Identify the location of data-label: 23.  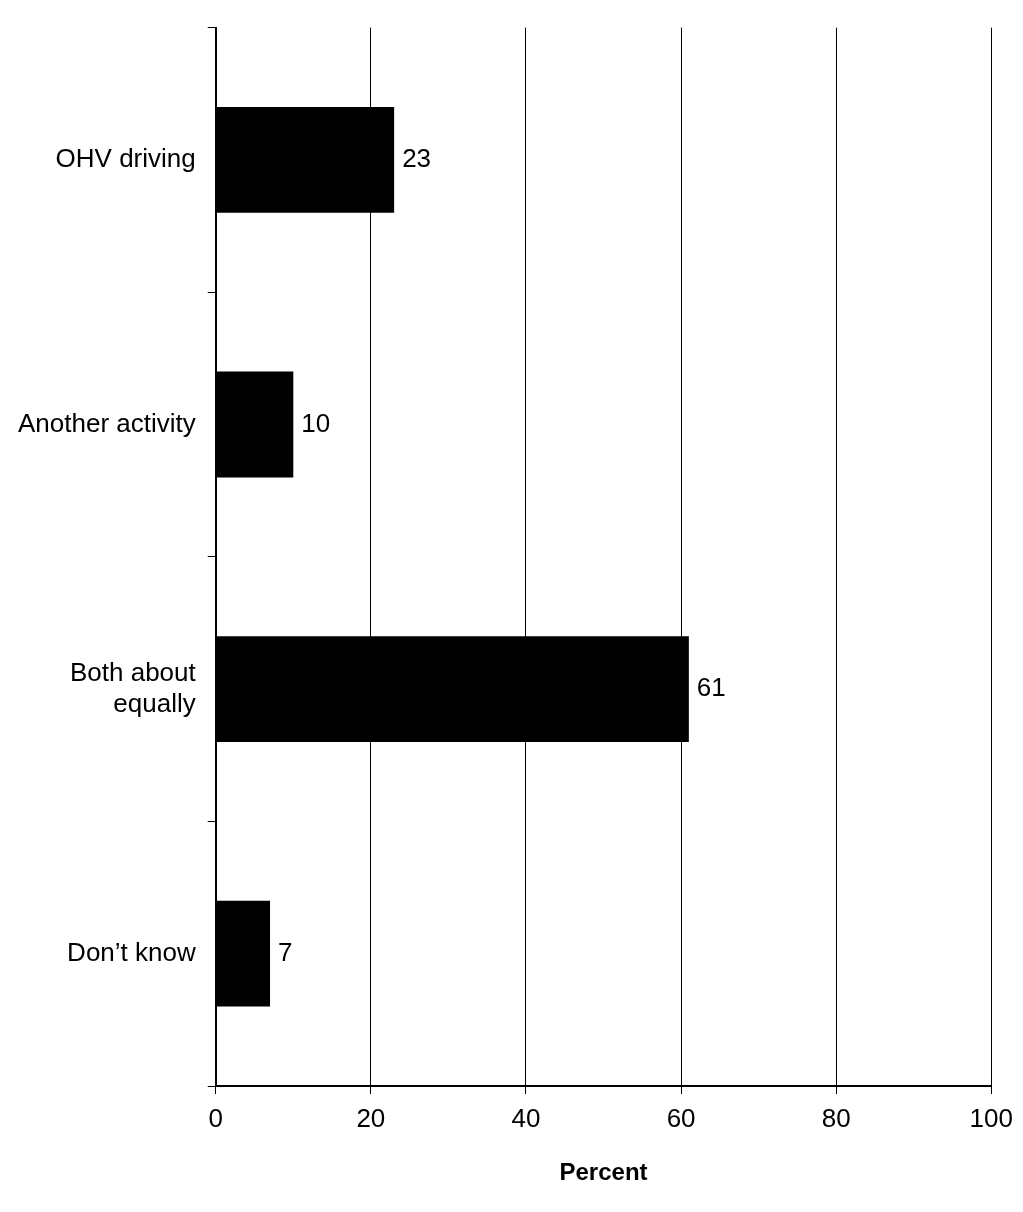
(417, 158).